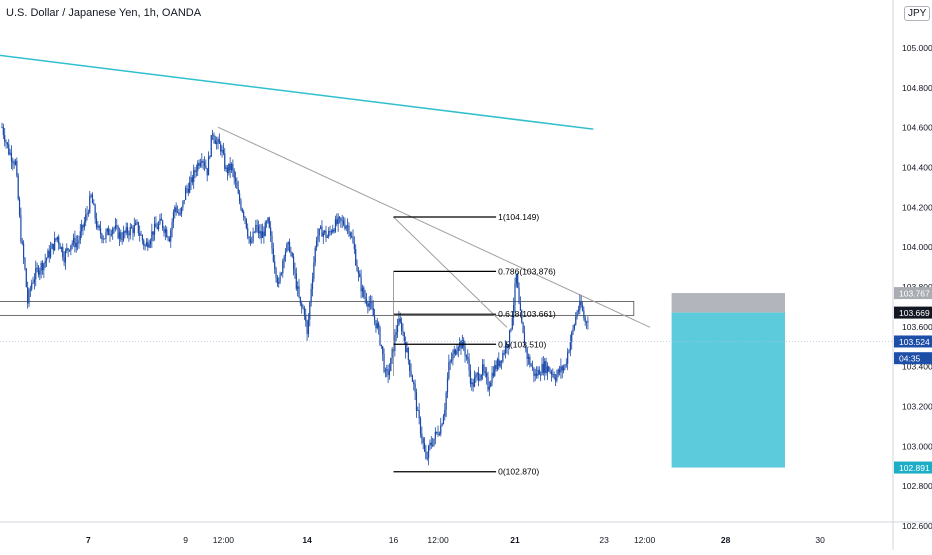 Image resolution: width=932 pixels, height=555 pixels. What do you see at coordinates (645, 540) in the screenshot?
I see `time-tick-label: 12:00` at bounding box center [645, 540].